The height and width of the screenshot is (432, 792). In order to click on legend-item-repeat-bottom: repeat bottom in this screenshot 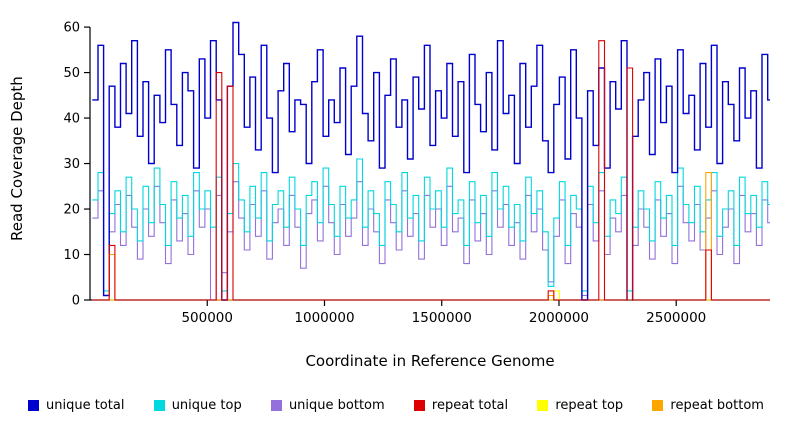, I will do `click(708, 405)`.